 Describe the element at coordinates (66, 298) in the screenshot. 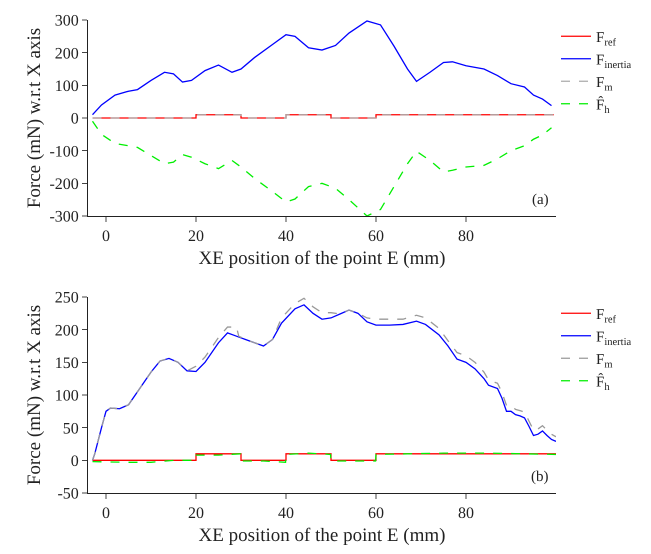

I see `y-tick-label: 250` at that location.